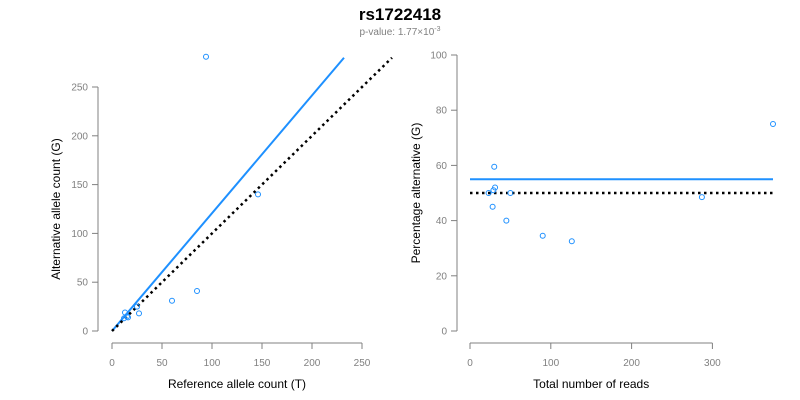  What do you see at coordinates (442, 276) in the screenshot?
I see `right-y-tick-label: 20` at bounding box center [442, 276].